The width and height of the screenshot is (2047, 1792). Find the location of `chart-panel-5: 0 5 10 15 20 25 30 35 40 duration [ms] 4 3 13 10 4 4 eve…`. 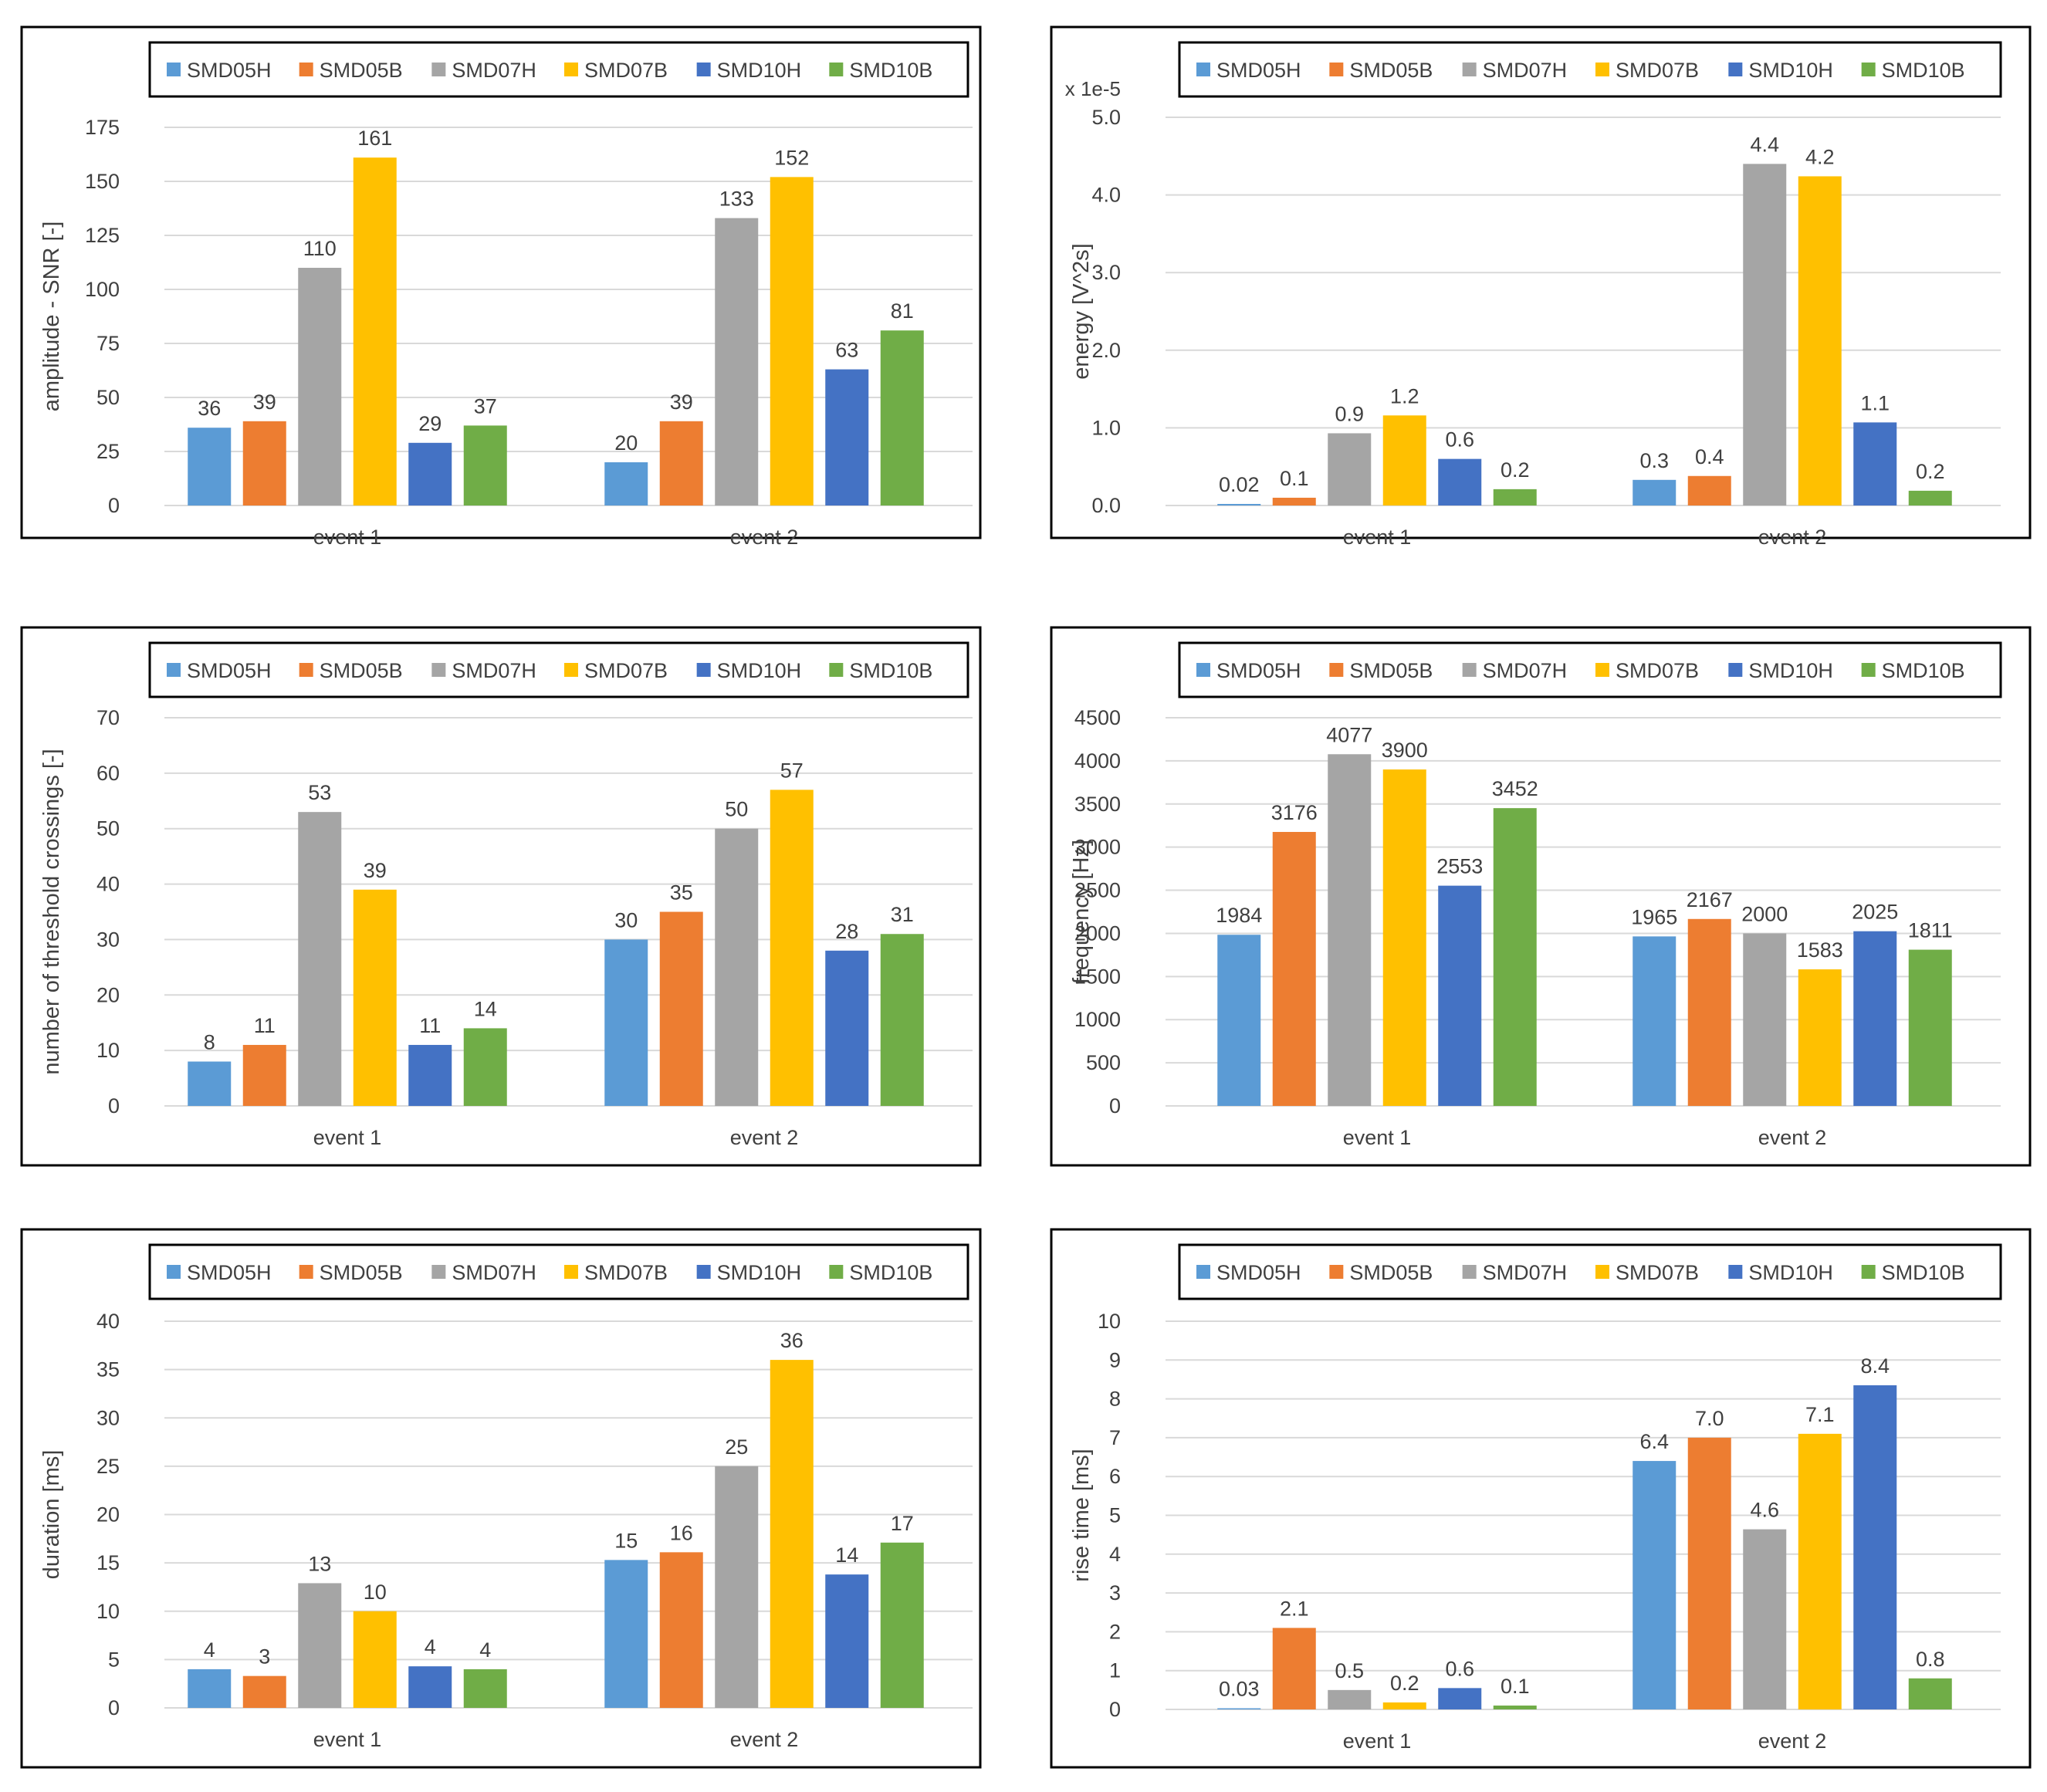

chart-panel-5: 0 5 10 15 20 25 30 35 40 duration [ms] 4 3 13 10 4 4 eve… is located at coordinates (501, 1498).